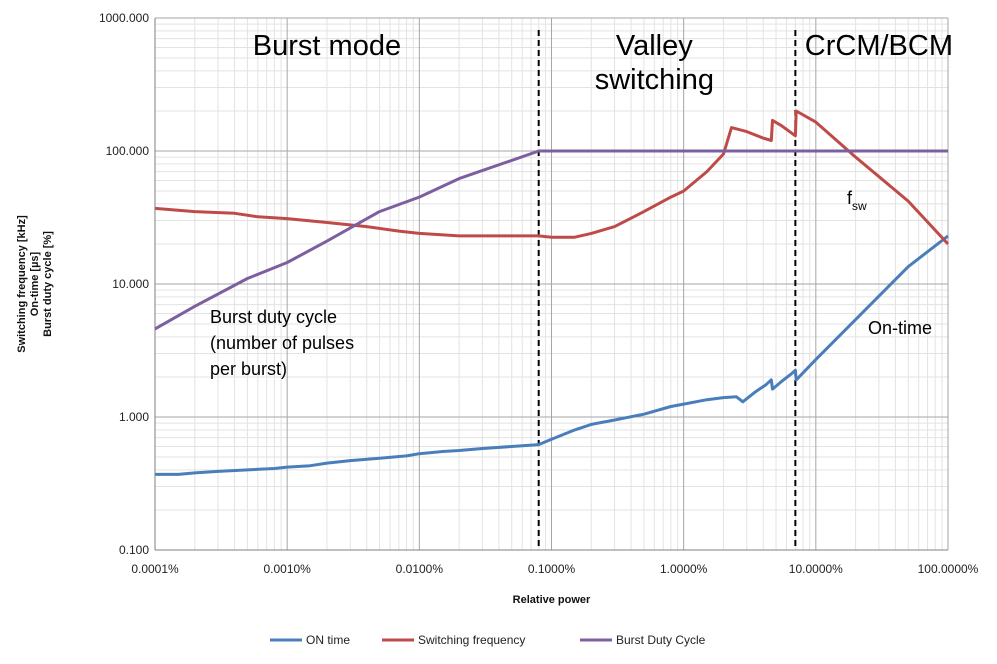 The height and width of the screenshot is (664, 997). Describe the element at coordinates (850, 198) in the screenshot. I see `fsw-annotation-main: f` at that location.